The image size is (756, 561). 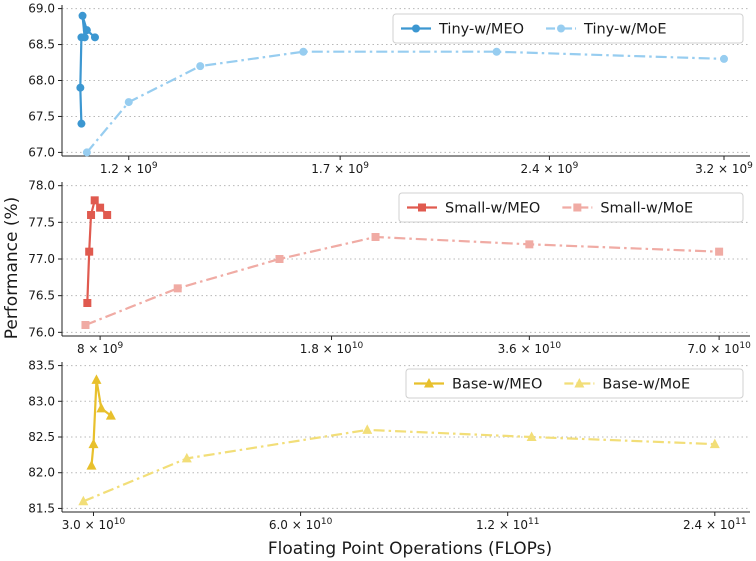 I want to click on y-tick-label: 67.5, so click(x=41, y=116).